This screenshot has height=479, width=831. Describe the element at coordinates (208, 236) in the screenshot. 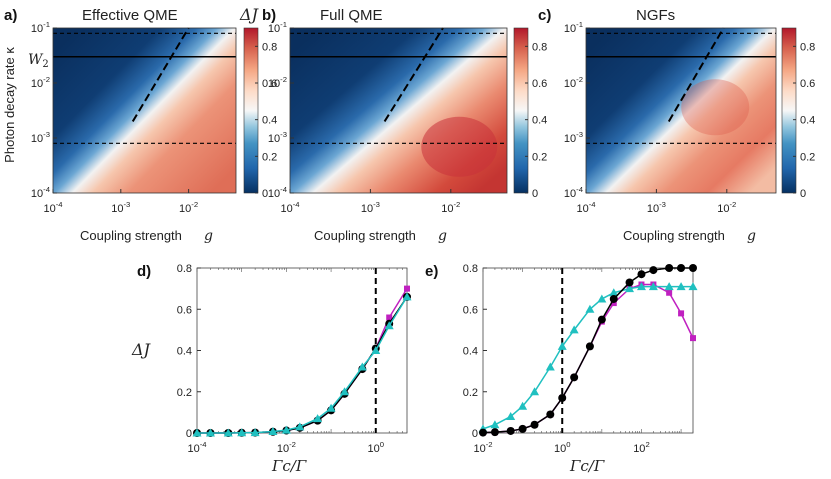

I see `xlabel-var-a: g` at that location.